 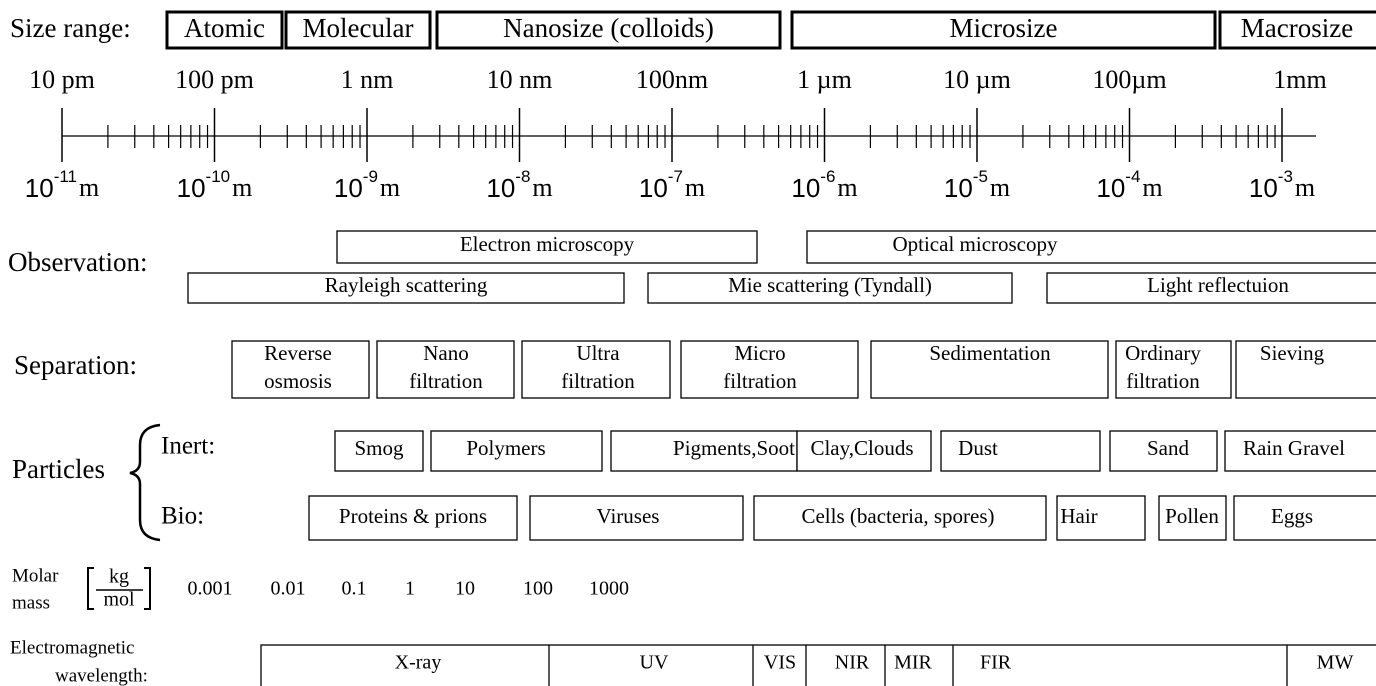 I want to click on box-label: Cells (bacteria, spores), so click(x=897, y=516).